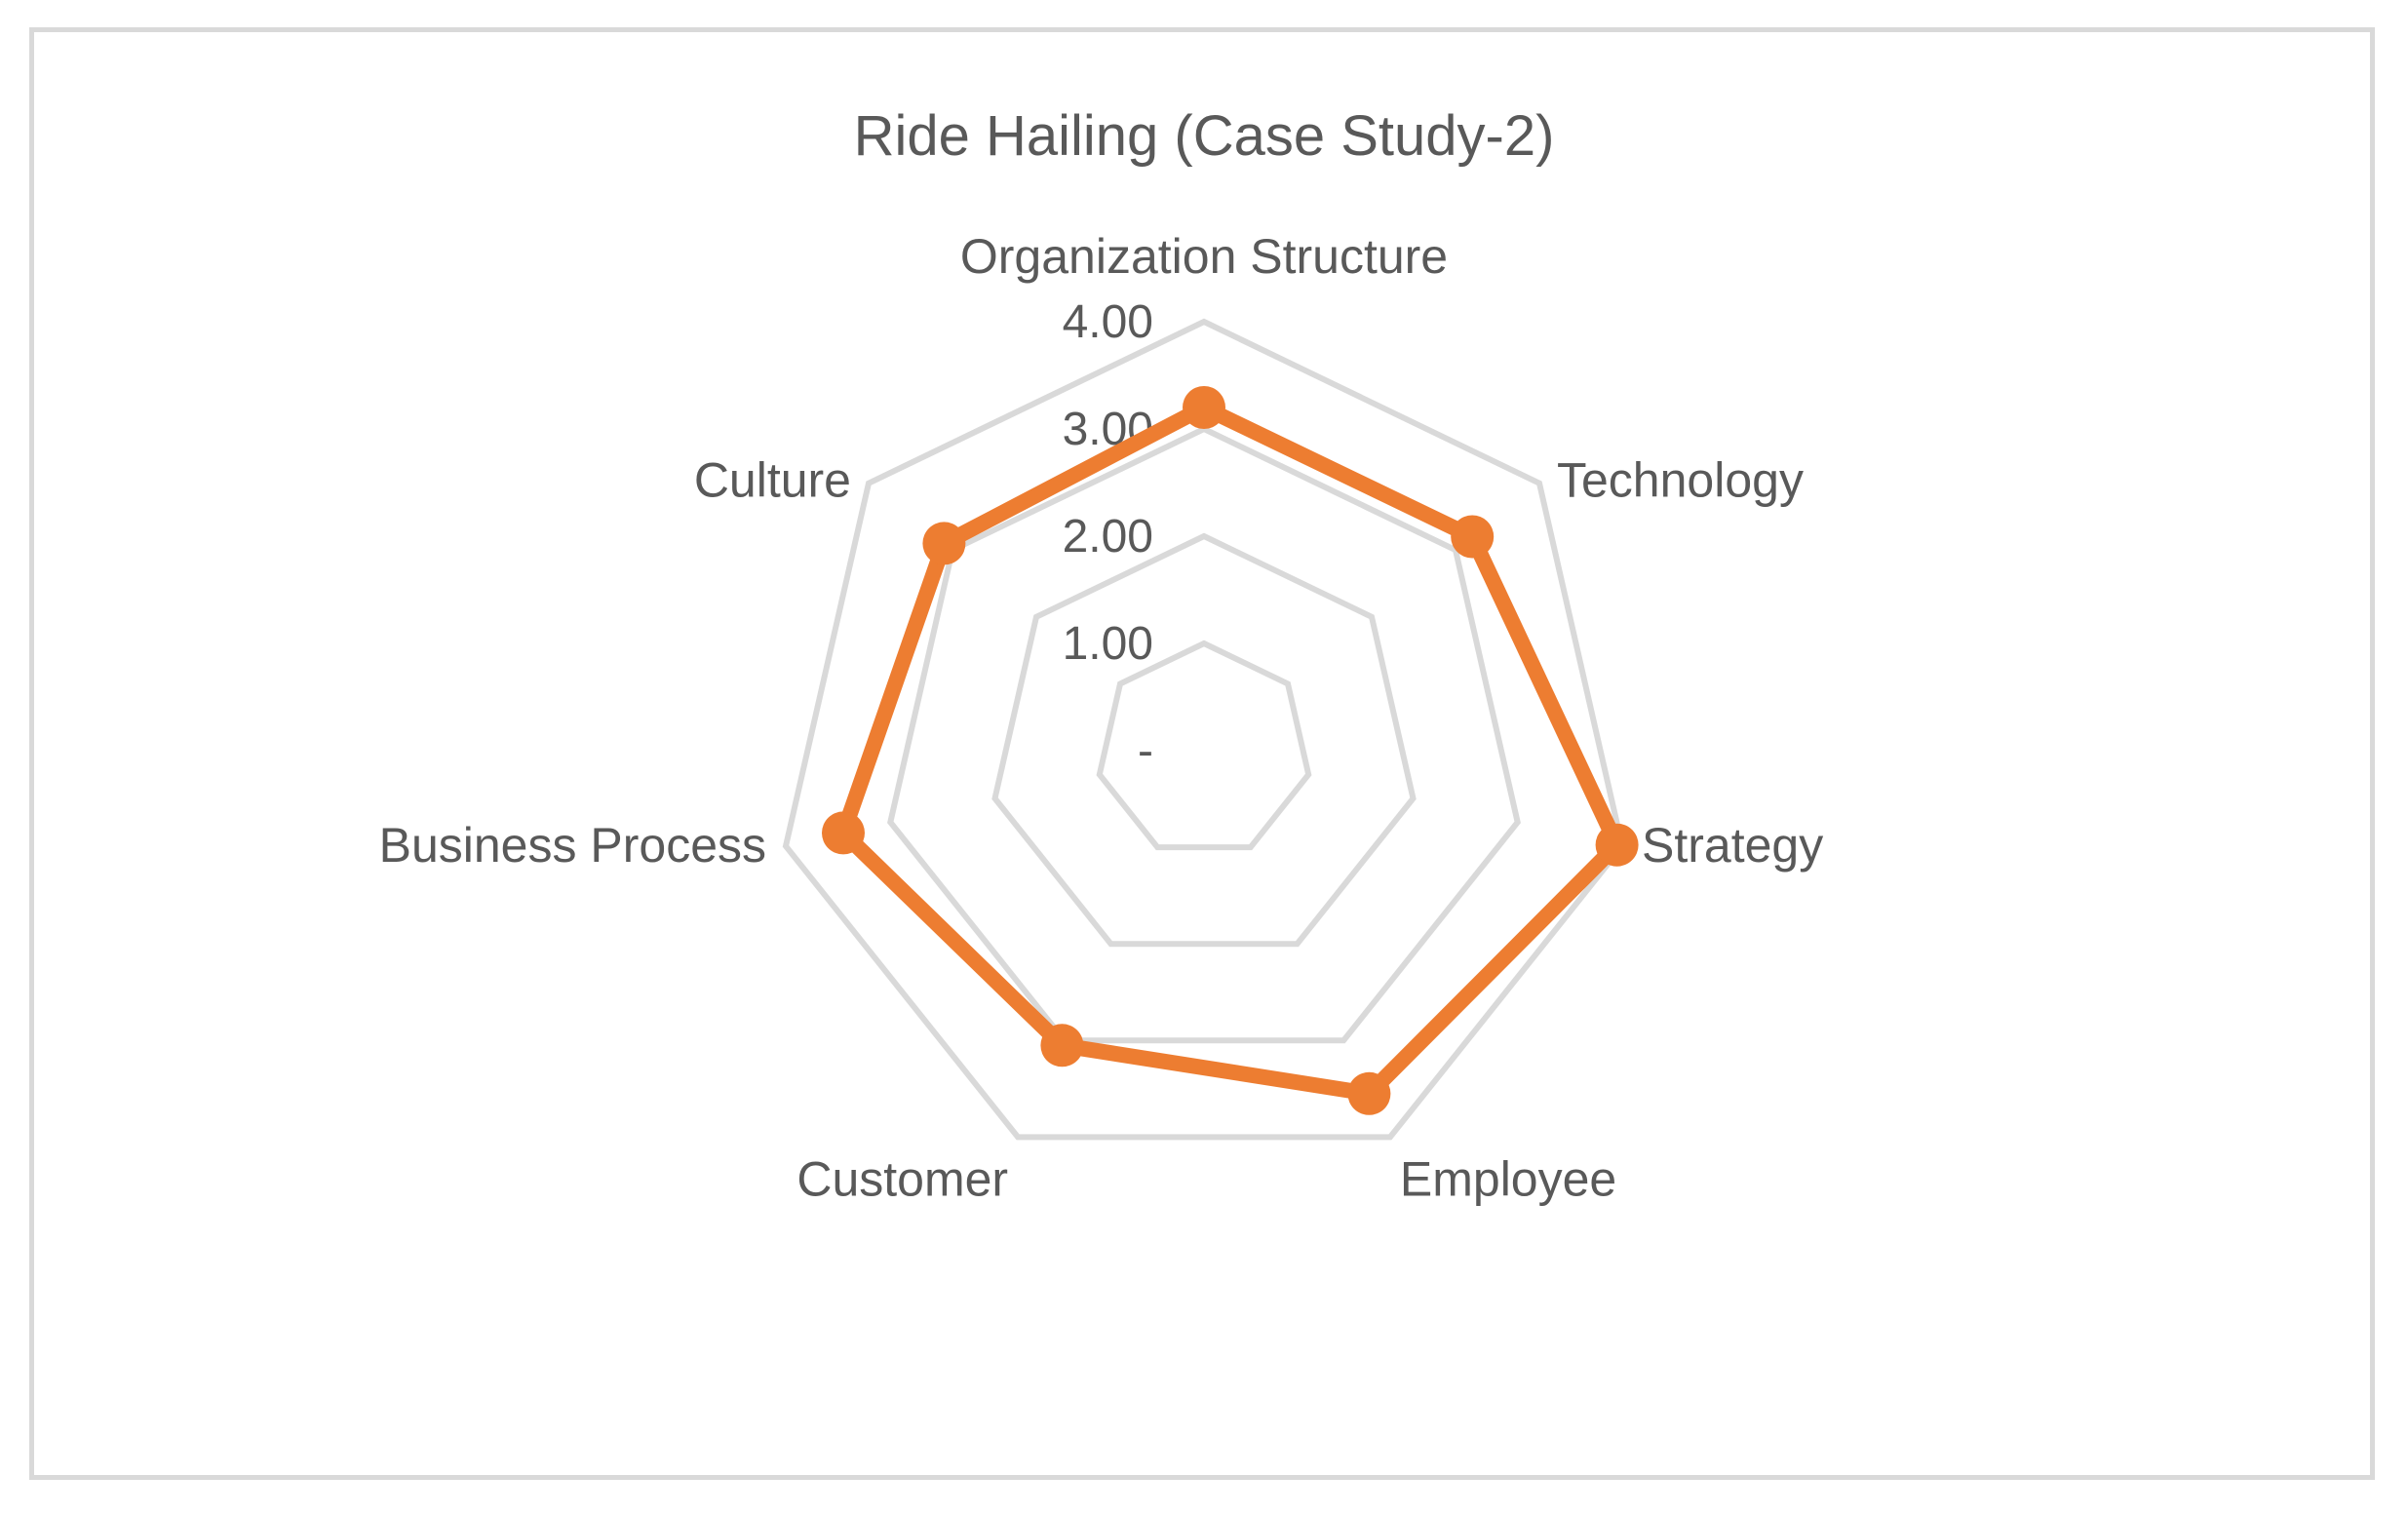 The image size is (2408, 1514). I want to click on category-label: Business Process, so click(572, 845).